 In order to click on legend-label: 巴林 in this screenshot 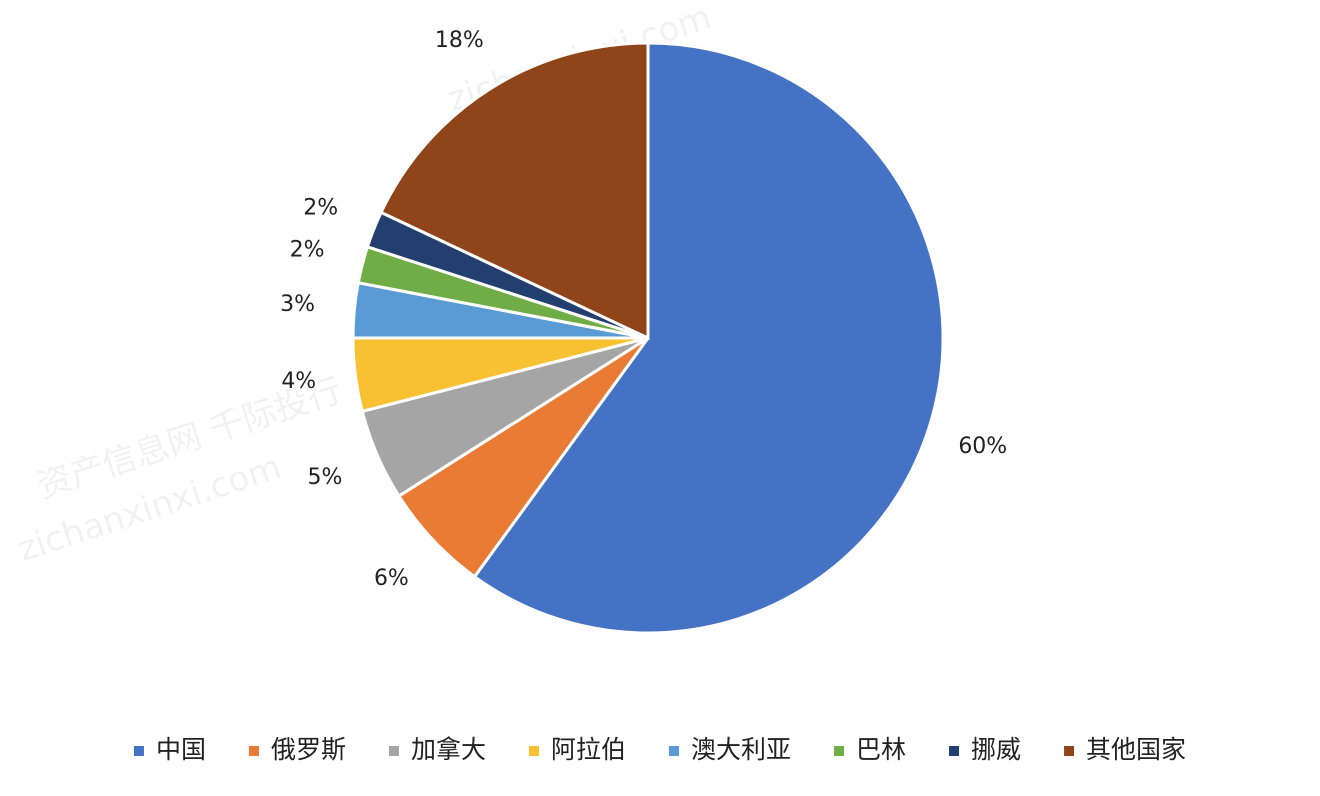, I will do `click(881, 749)`.